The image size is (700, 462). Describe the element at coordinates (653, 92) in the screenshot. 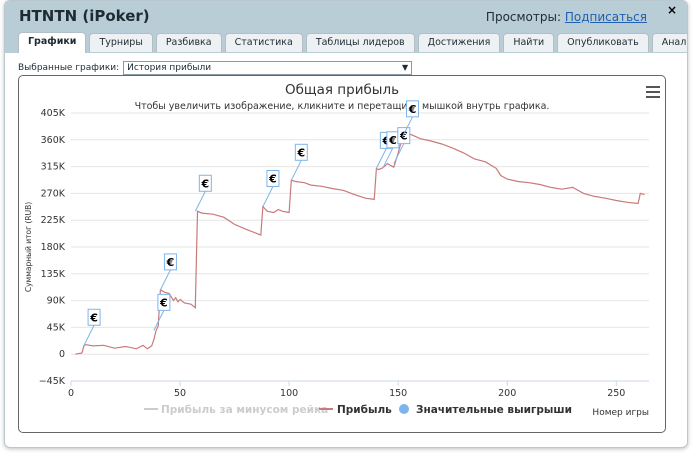

I see `menu-icon` at that location.